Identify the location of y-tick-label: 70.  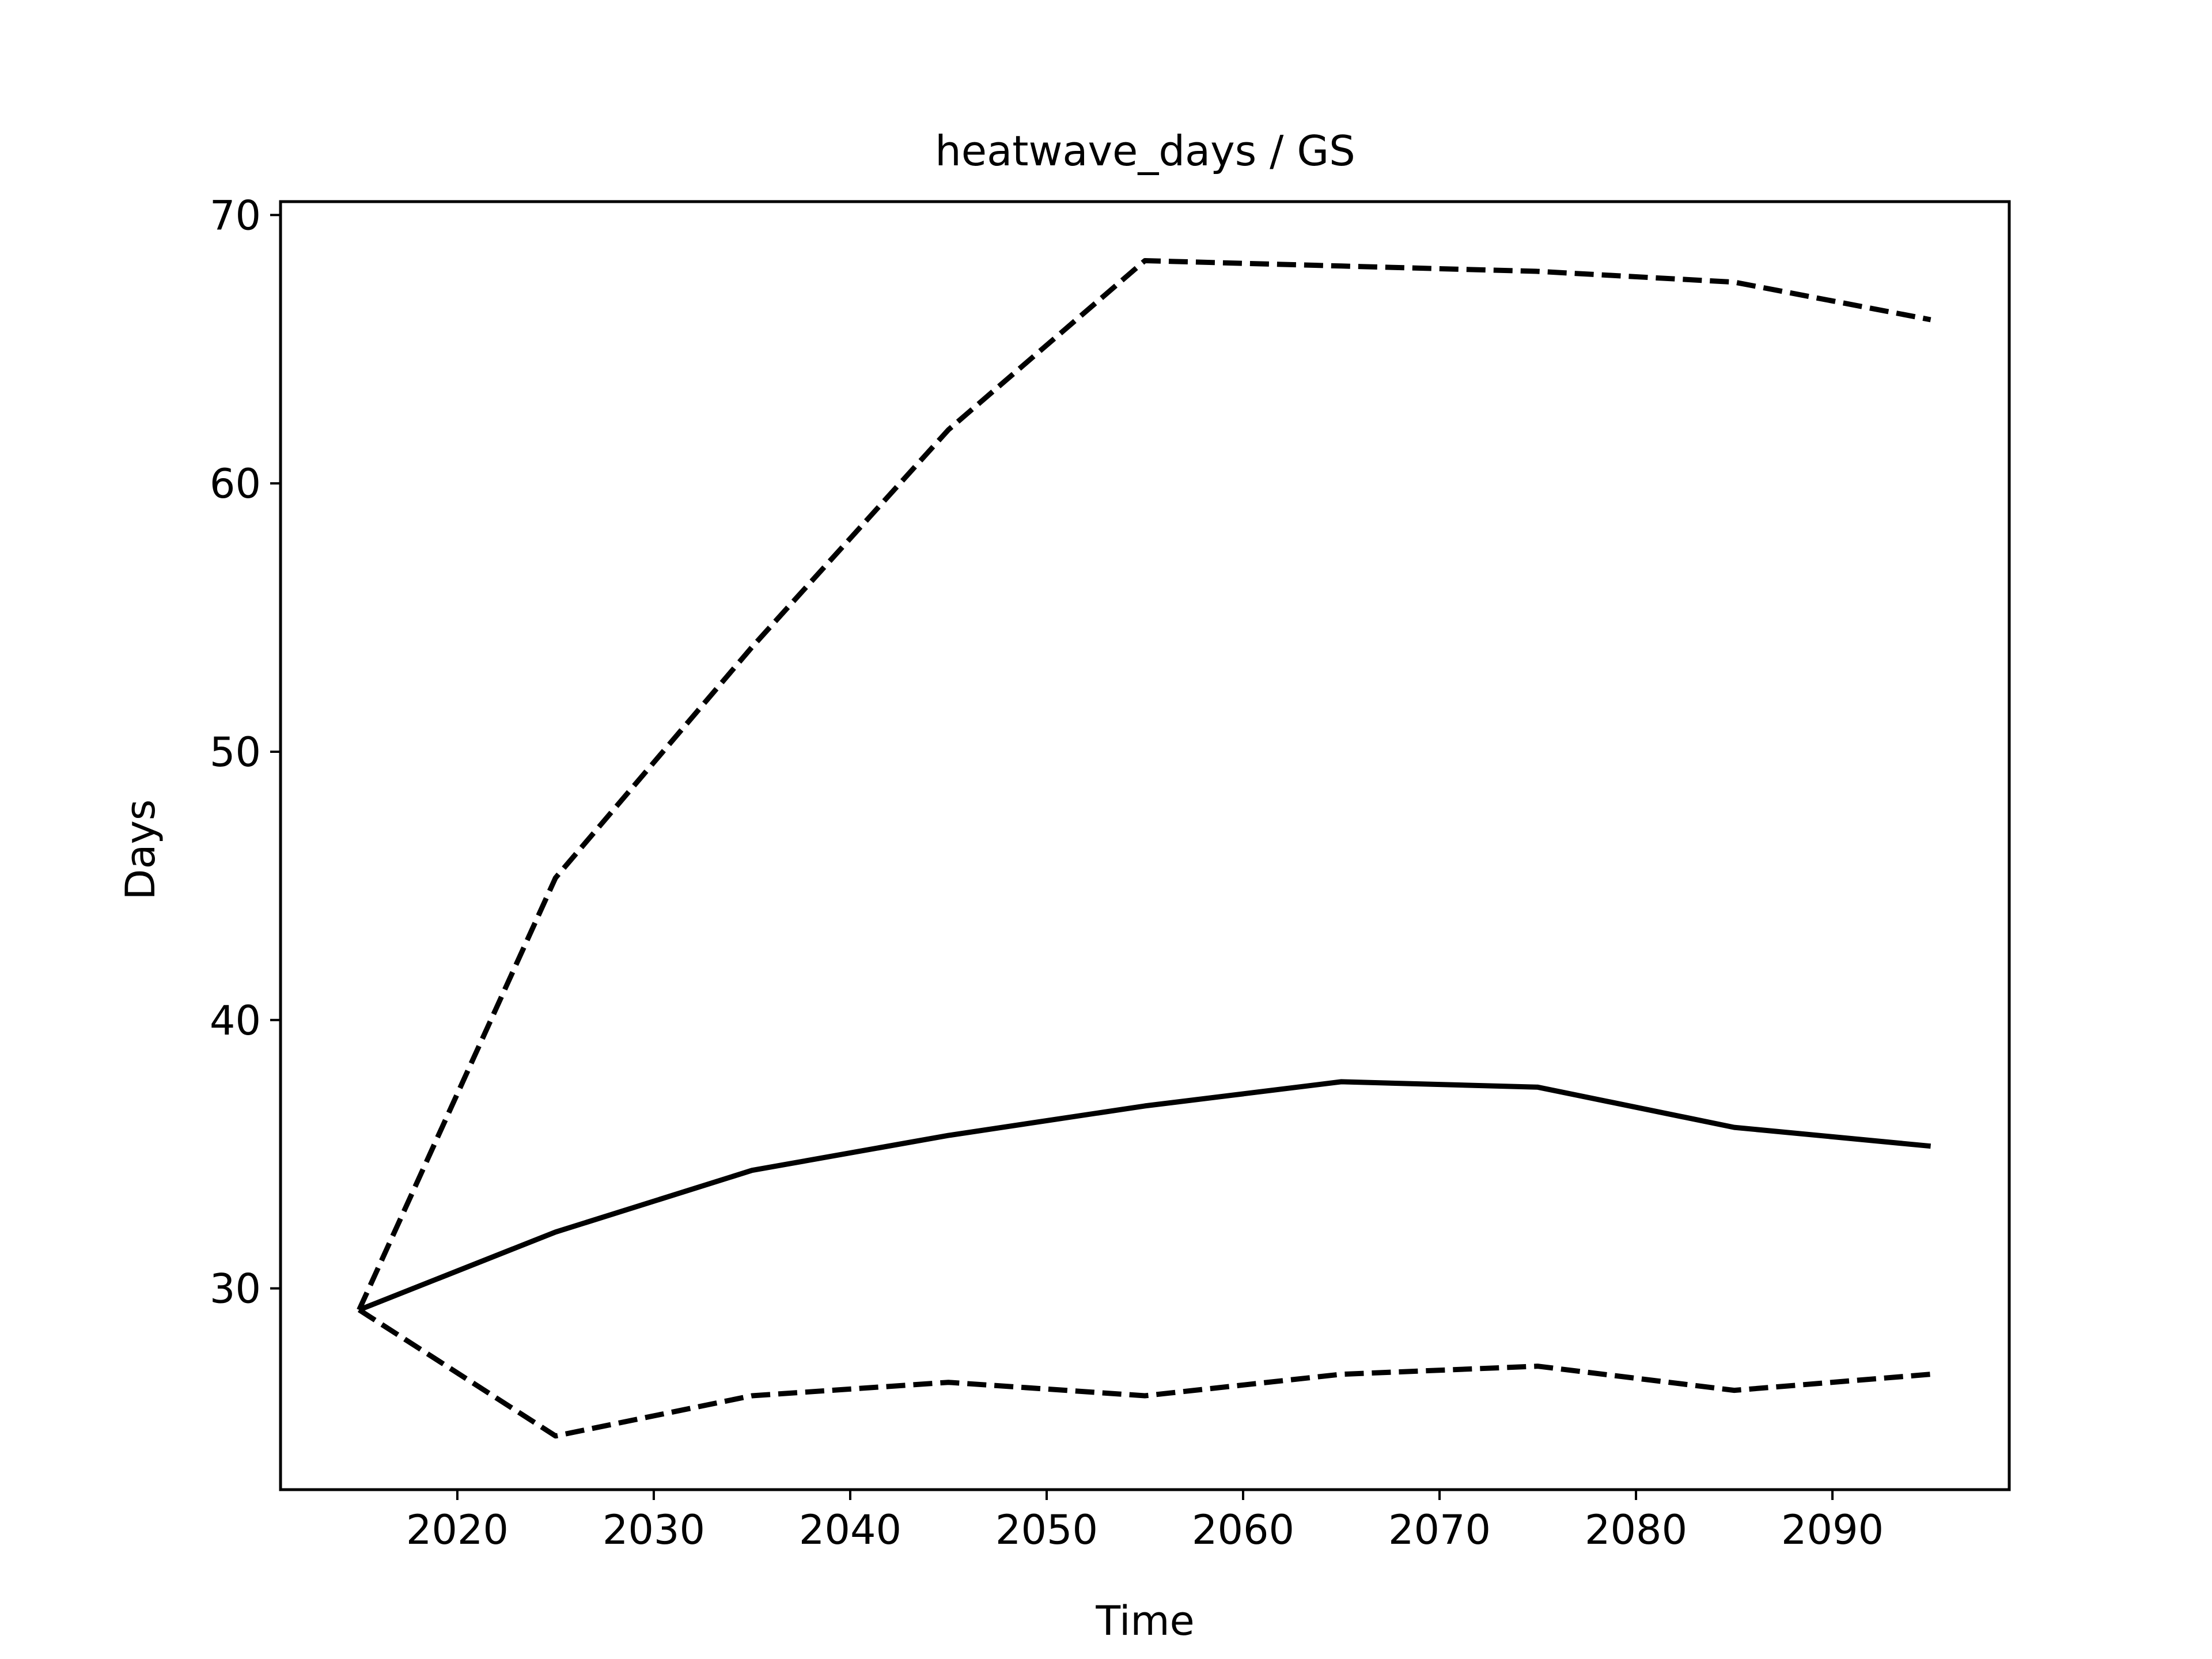
(235, 215).